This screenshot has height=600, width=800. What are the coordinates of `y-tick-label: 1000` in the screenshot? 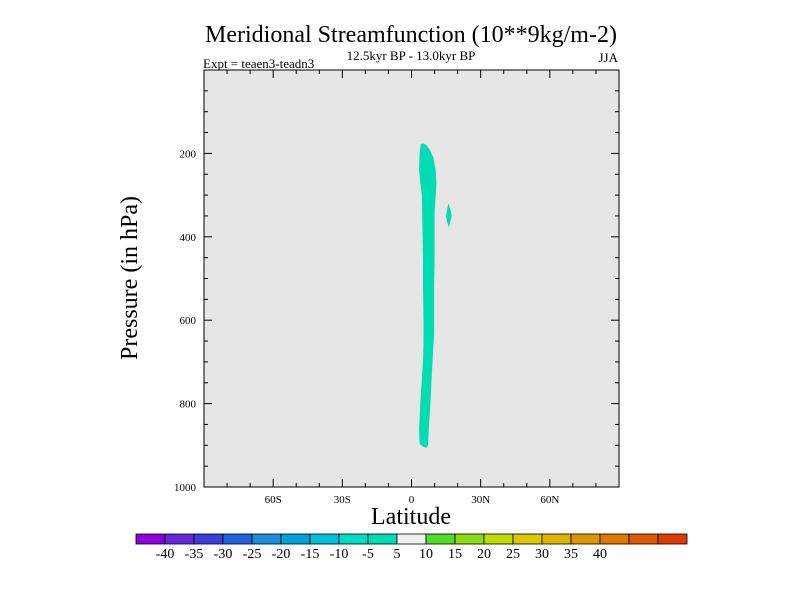 It's located at (185, 488).